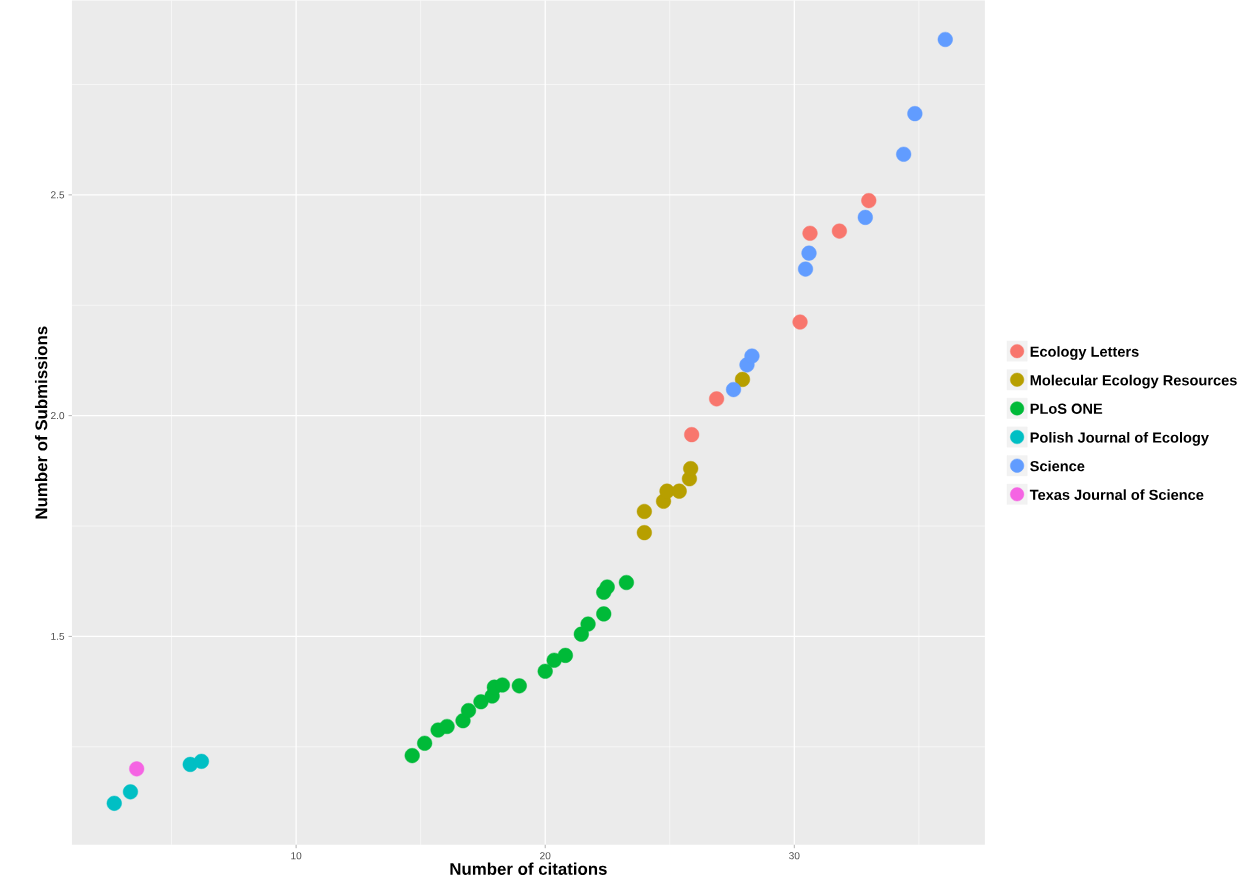 The image size is (1243, 879). What do you see at coordinates (1116, 495) in the screenshot?
I see `legend-label: Texas Journal of Science` at bounding box center [1116, 495].